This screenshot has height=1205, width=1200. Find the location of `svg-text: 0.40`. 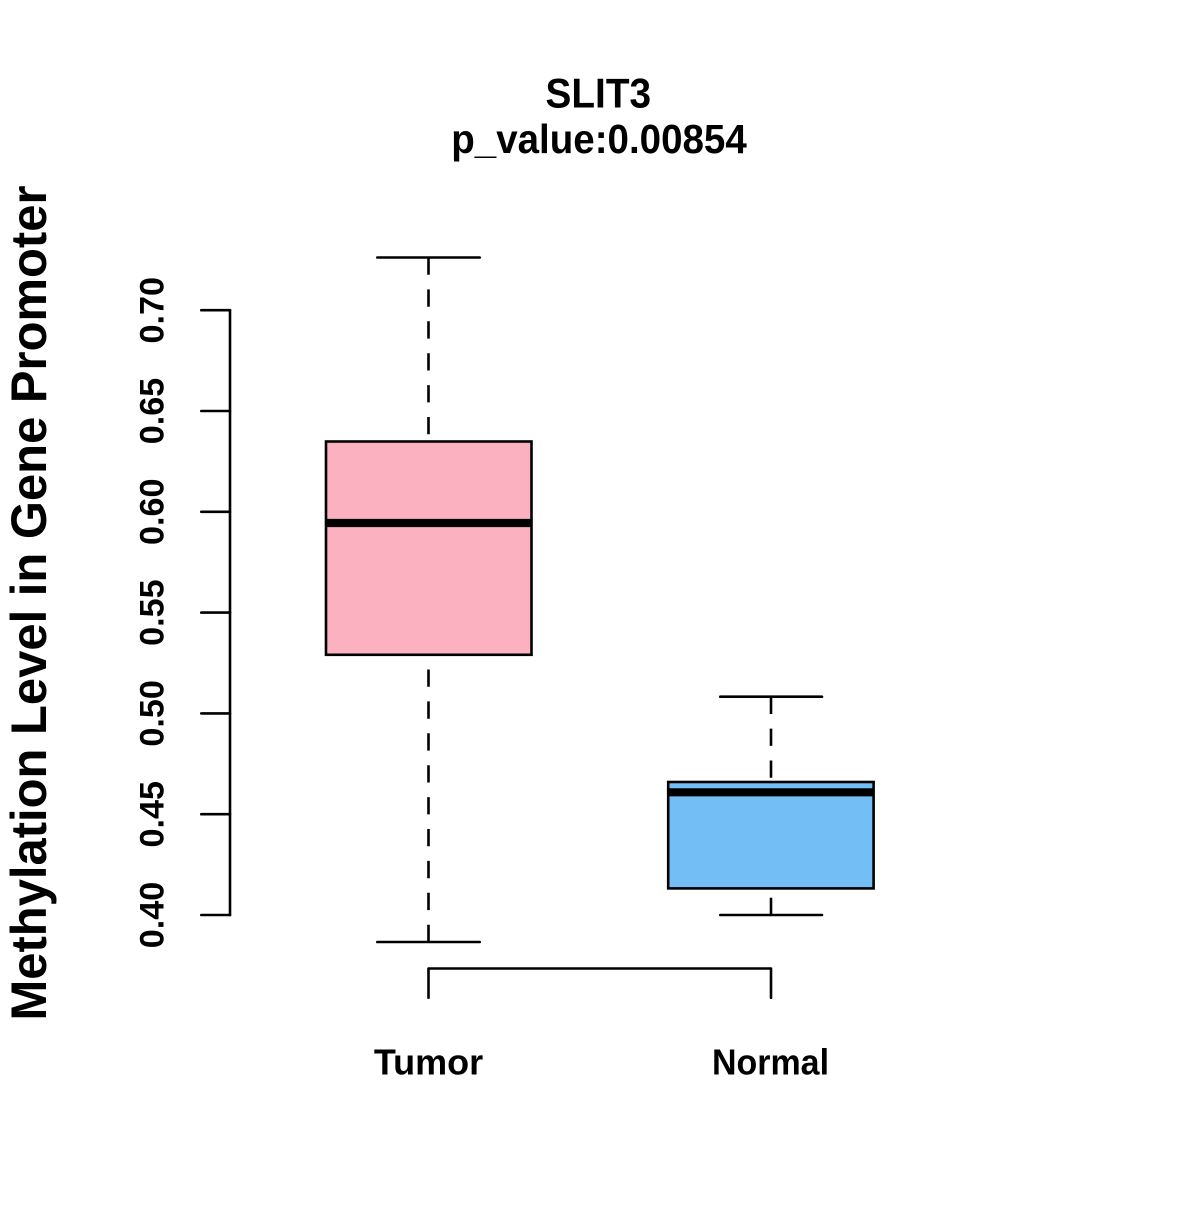

svg-text: 0.40 is located at coordinates (153, 915).